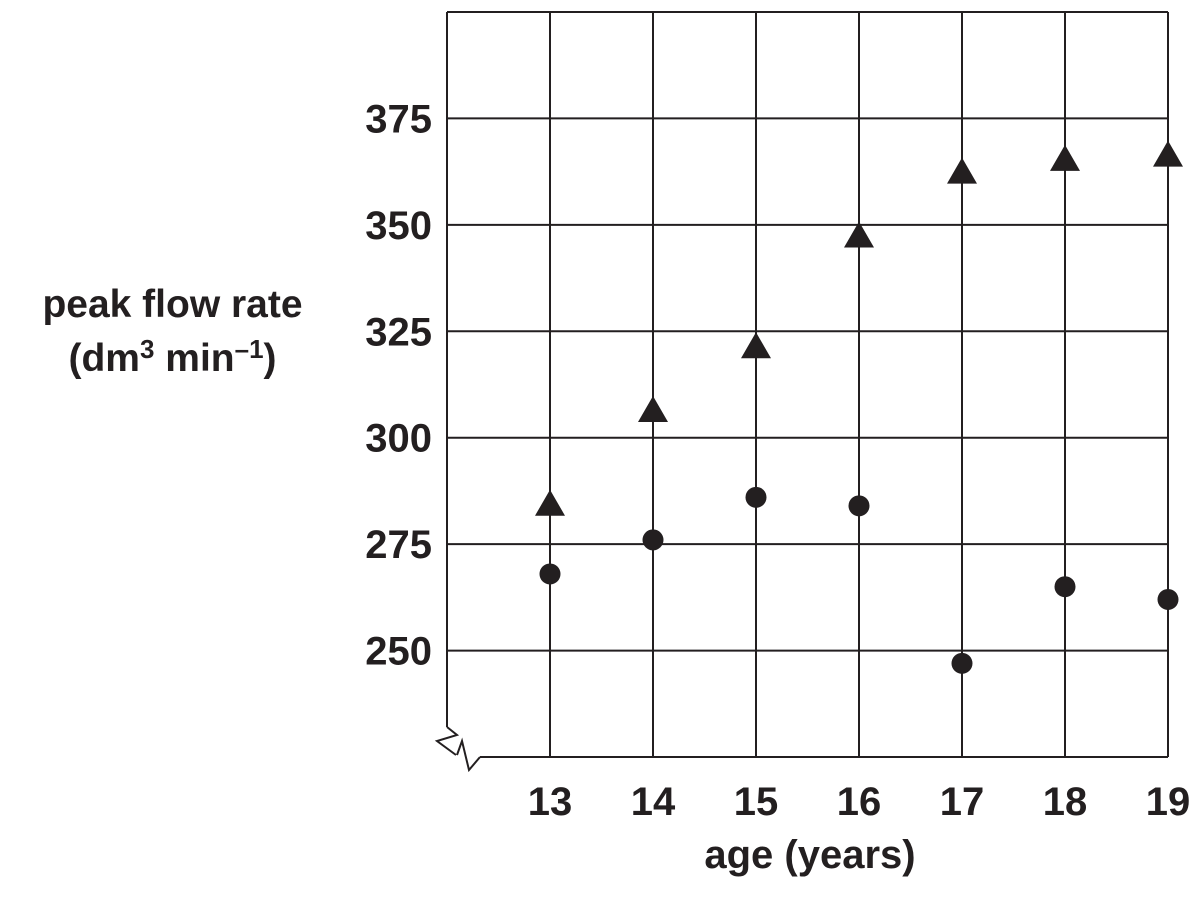 Image resolution: width=1199 pixels, height=897 pixels. What do you see at coordinates (756, 802) in the screenshot?
I see `x-tick-label-15: 15` at bounding box center [756, 802].